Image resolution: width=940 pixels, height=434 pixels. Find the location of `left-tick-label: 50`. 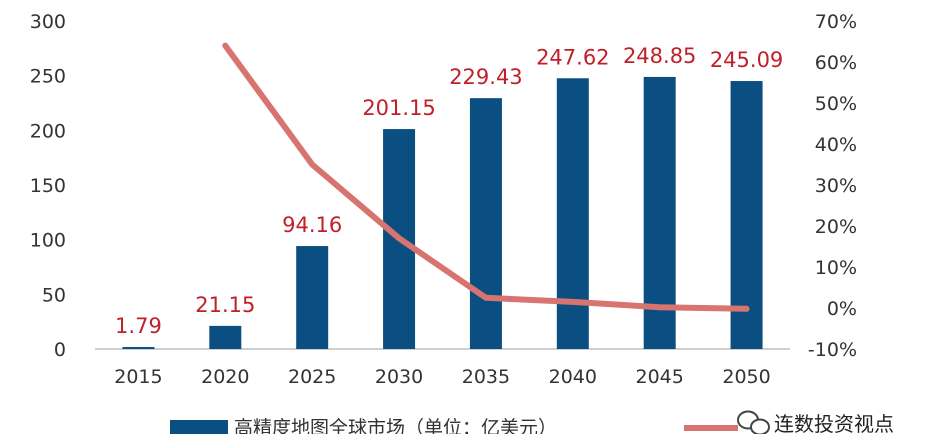

left-tick-label: 50 is located at coordinates (54, 295).